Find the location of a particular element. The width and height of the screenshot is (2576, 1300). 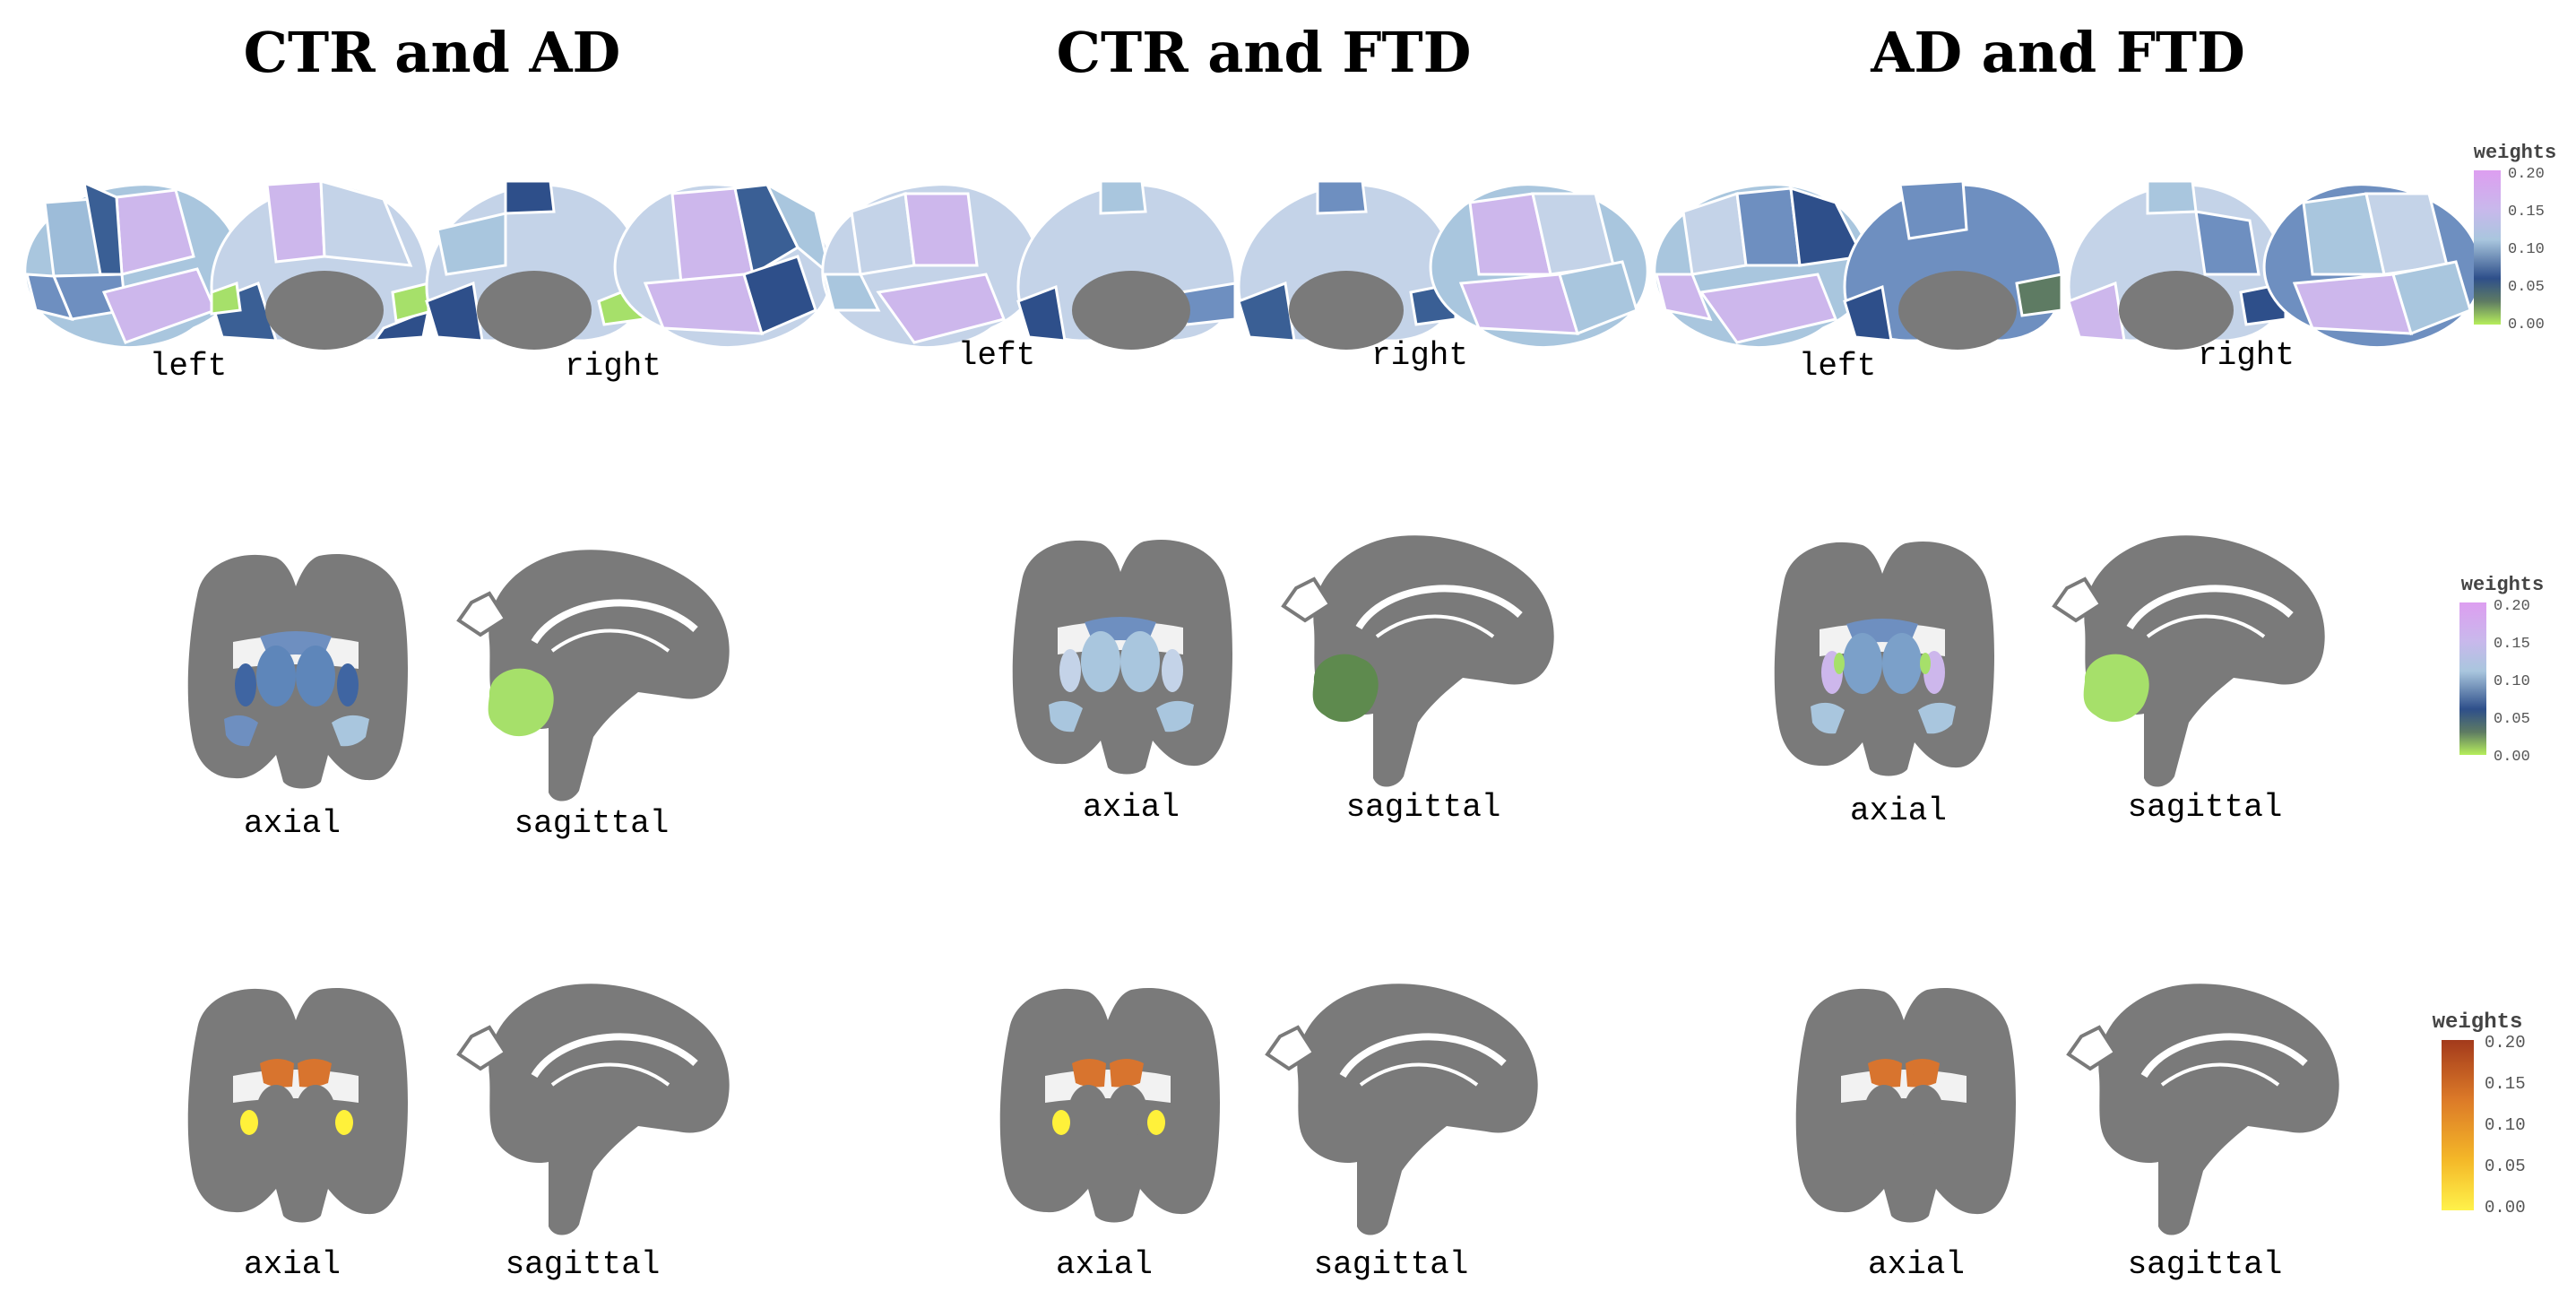

colorbar-heat: weights 0.20 0.15 0.10 0.05 0.00 is located at coordinates (2479, 1114).